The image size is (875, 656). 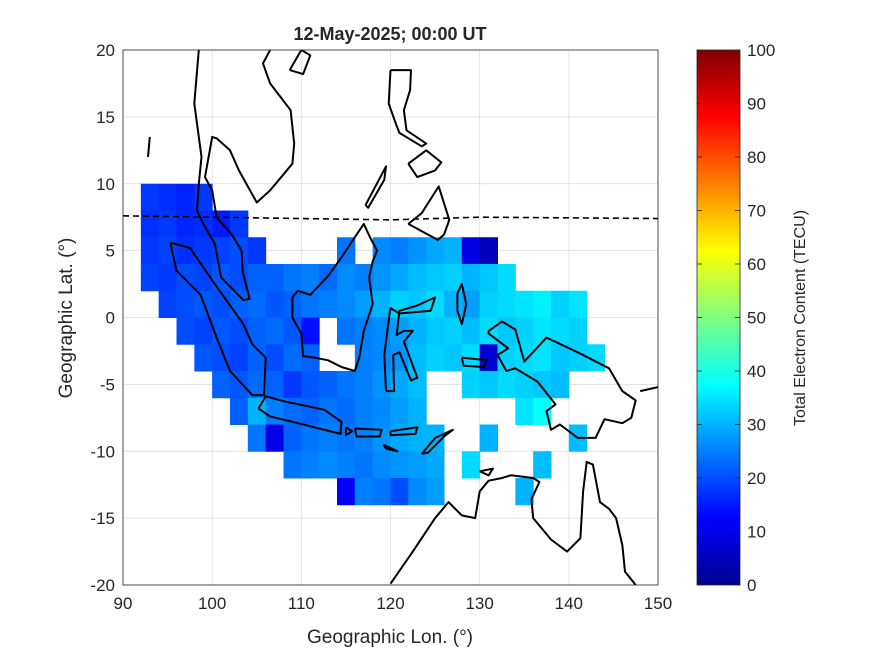 What do you see at coordinates (110, 318) in the screenshot?
I see `y-tick-label: 0` at bounding box center [110, 318].